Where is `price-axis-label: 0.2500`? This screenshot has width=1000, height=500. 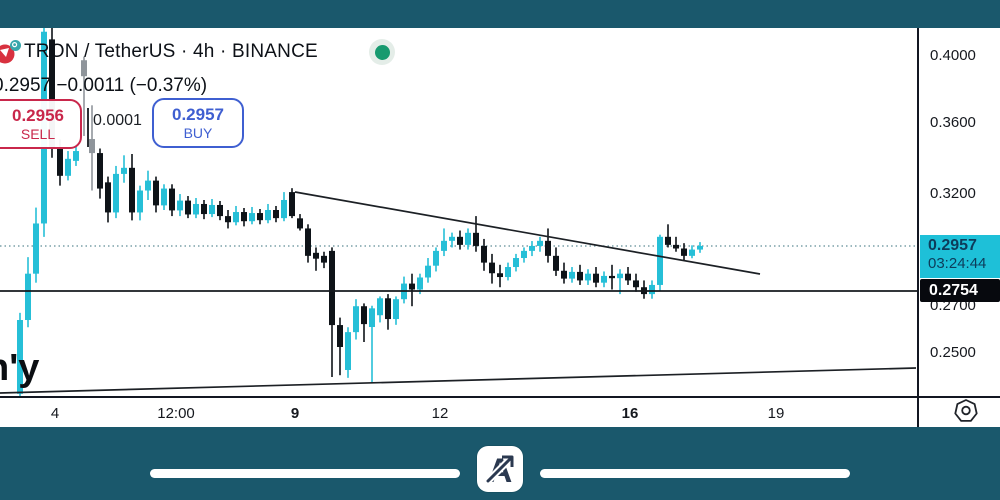
price-axis-label: 0.2500 is located at coordinates (953, 352).